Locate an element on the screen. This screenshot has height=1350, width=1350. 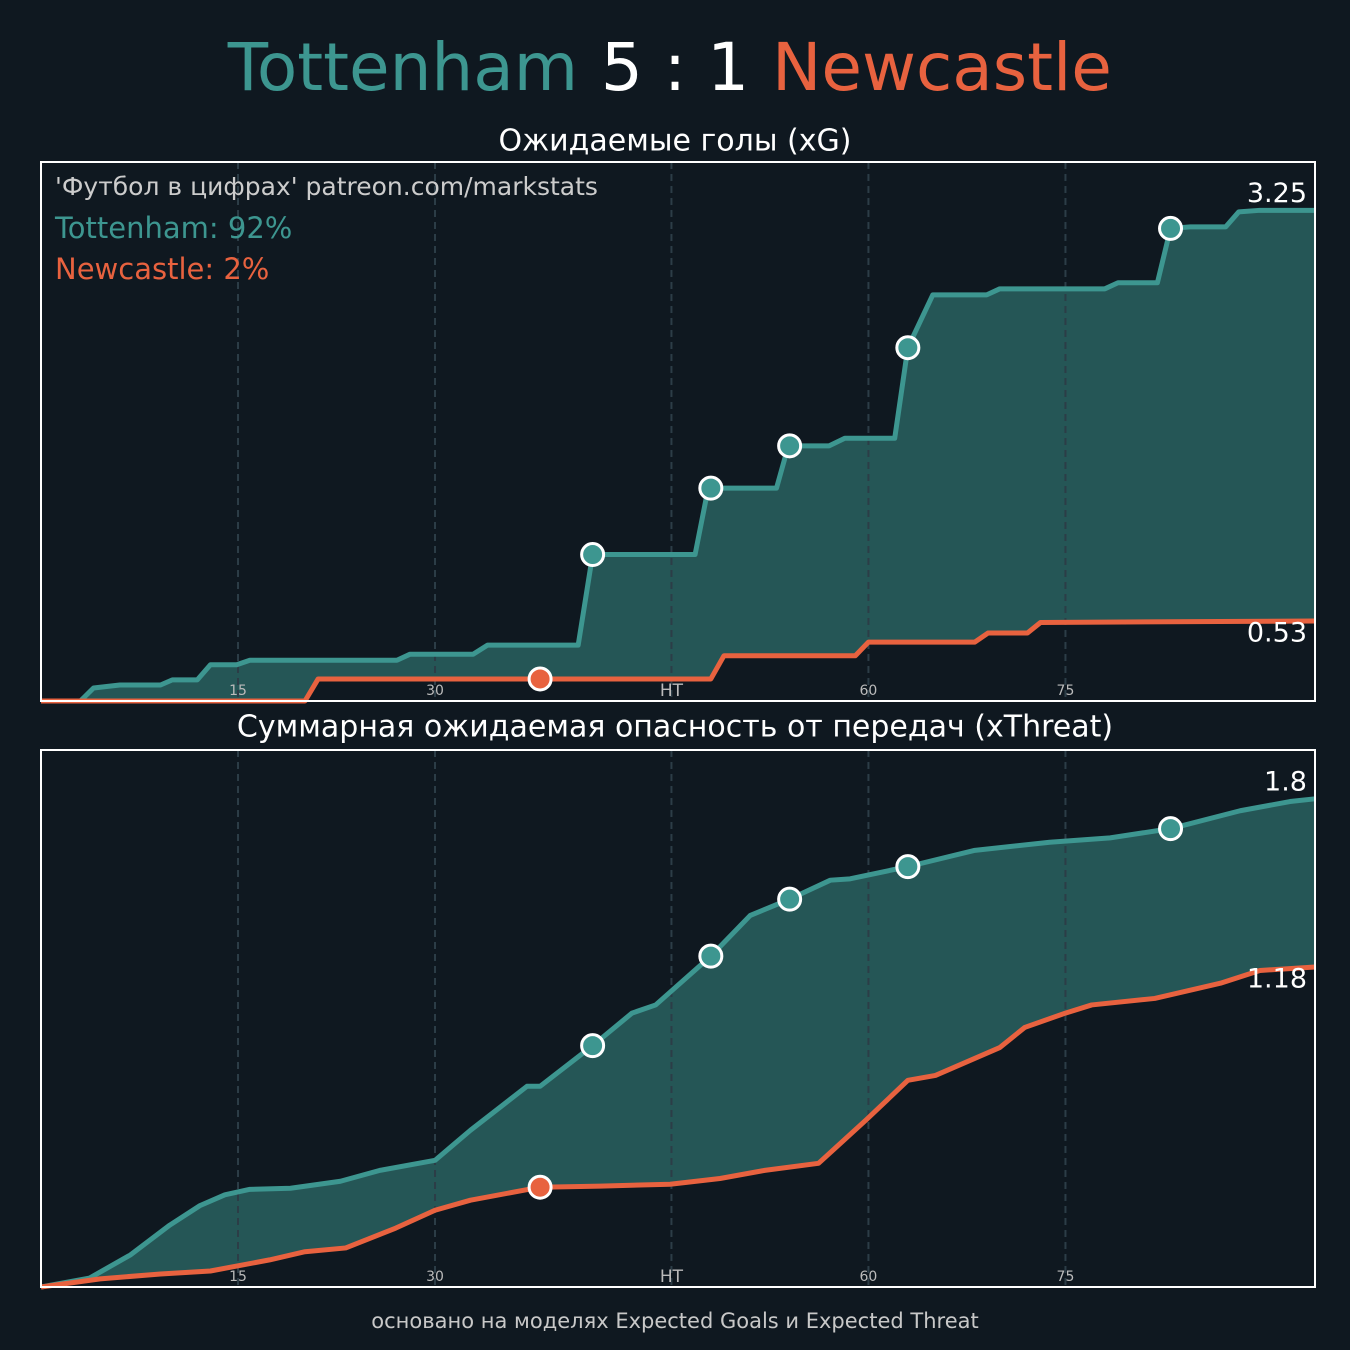
chart-title: Ожидаемые голы (xG) is located at coordinates (675, 141).